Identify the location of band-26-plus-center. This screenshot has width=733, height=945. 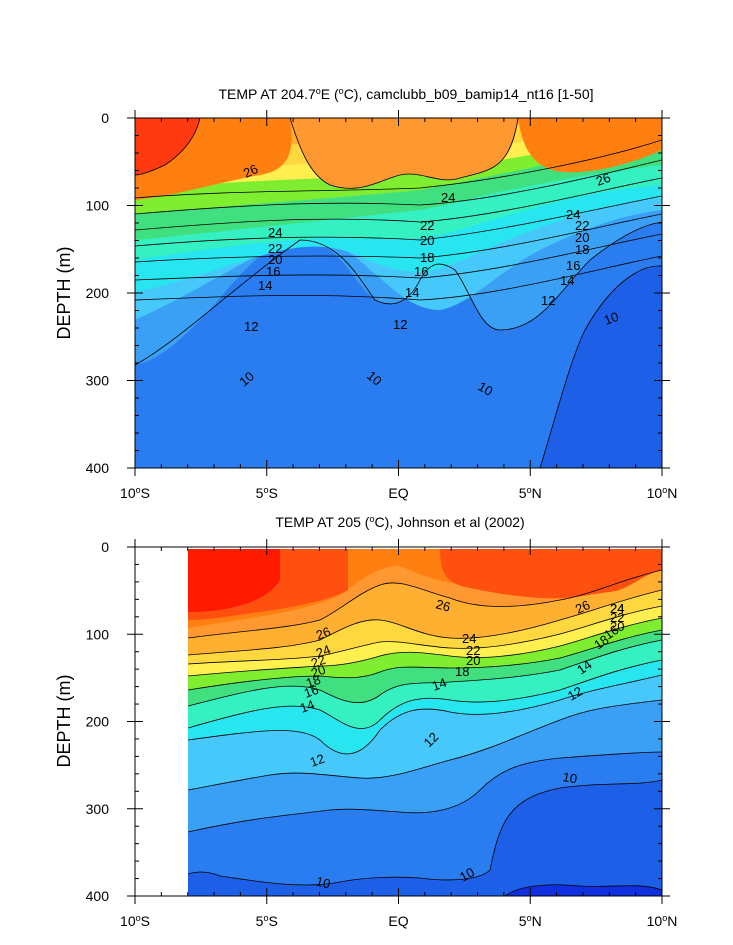
(404, 153).